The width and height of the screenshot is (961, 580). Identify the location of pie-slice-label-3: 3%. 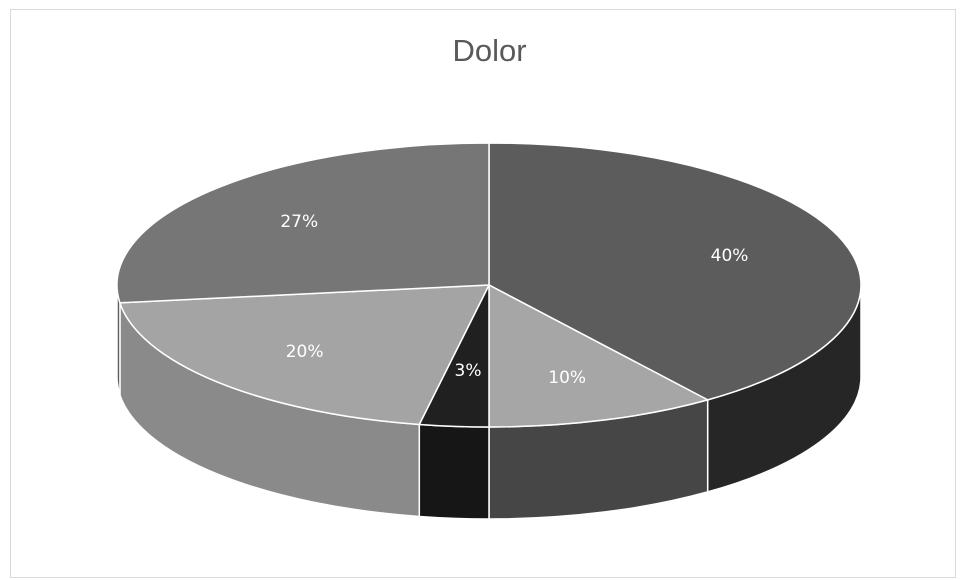
(468, 371).